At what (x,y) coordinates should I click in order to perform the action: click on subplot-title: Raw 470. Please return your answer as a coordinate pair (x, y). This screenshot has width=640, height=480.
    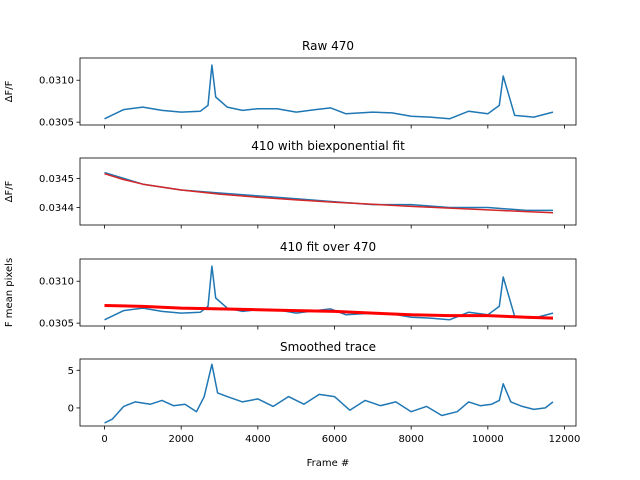
    Looking at the image, I should click on (328, 46).